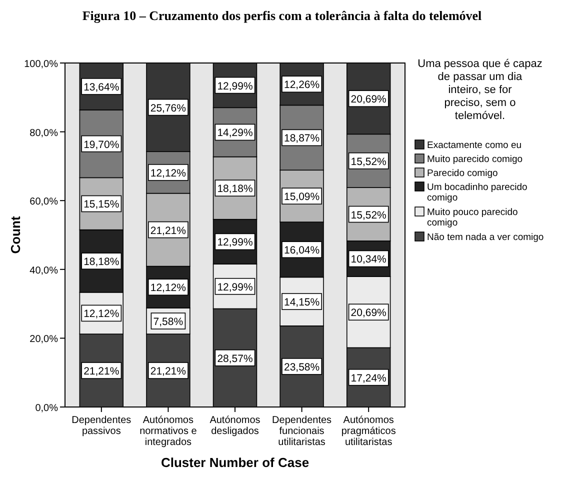 Image resolution: width=564 pixels, height=489 pixels. Describe the element at coordinates (302, 431) in the screenshot. I see `x-tick-label: Dependentes funcionais utilitaristas` at that location.